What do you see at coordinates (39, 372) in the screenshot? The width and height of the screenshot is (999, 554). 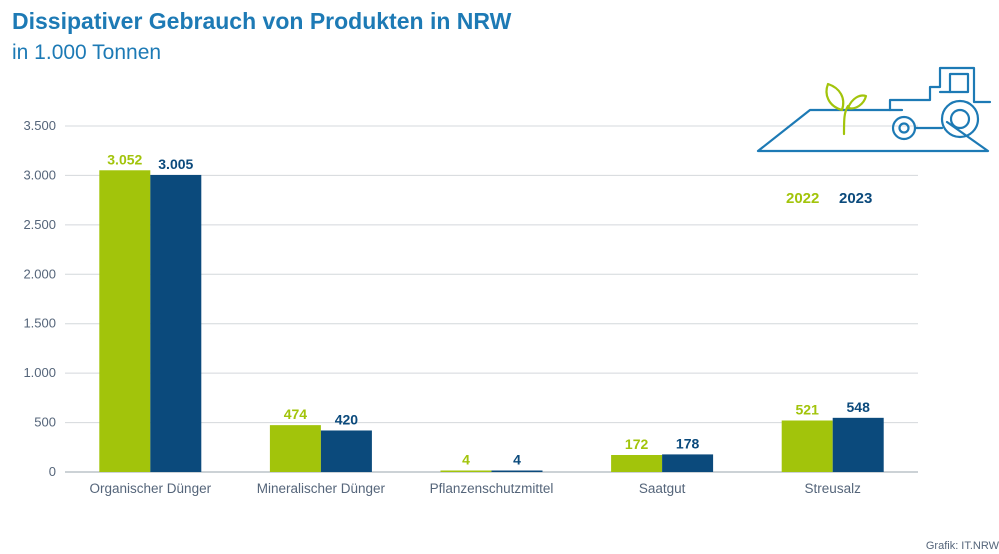 I see `y-tick-label: 1.000` at bounding box center [39, 372].